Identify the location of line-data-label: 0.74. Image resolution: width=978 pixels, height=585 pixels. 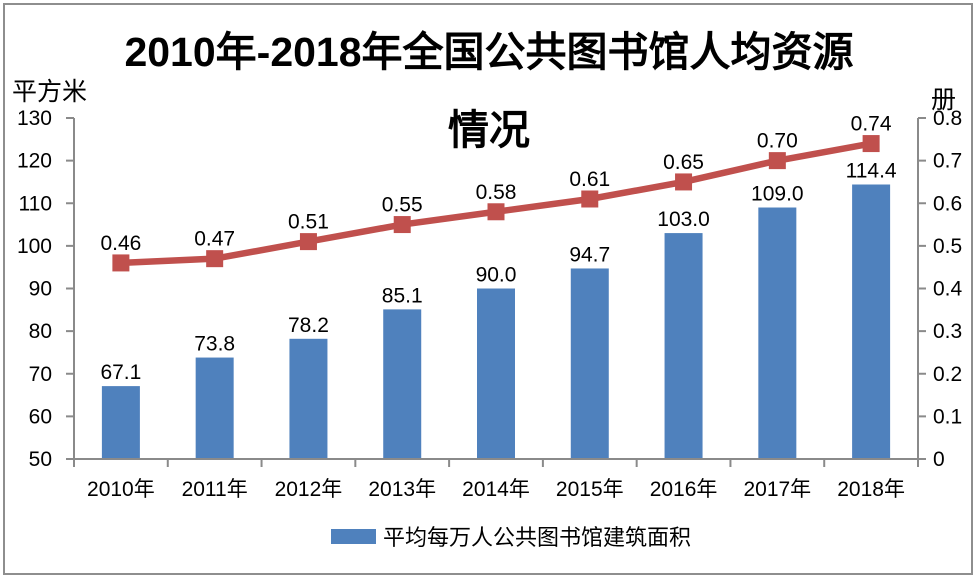
(871, 124).